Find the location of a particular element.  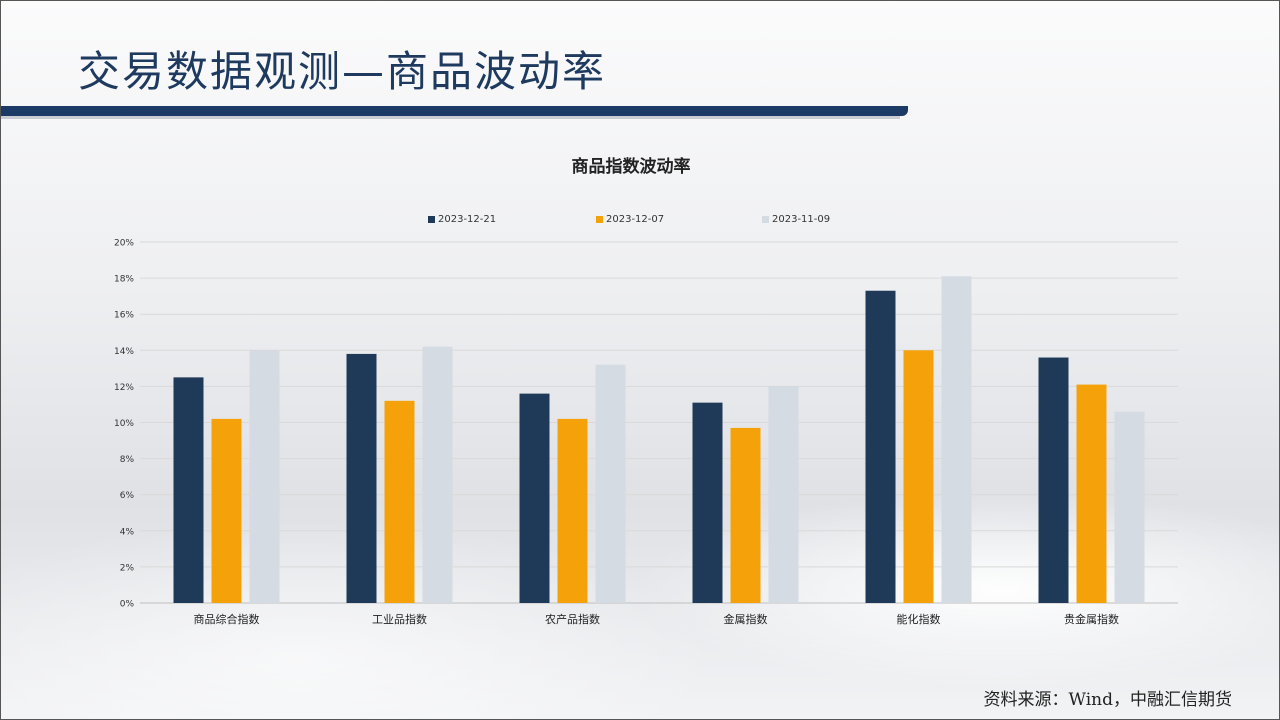

legend-label-series-2: 2023-12-07 is located at coordinates (635, 219).